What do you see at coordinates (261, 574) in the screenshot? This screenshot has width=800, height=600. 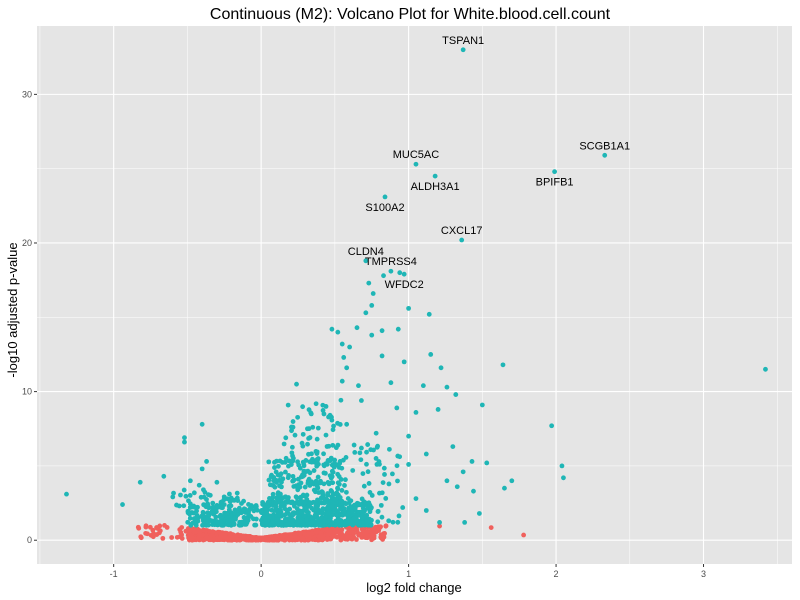 I see `x-tick-label: 0` at bounding box center [261, 574].